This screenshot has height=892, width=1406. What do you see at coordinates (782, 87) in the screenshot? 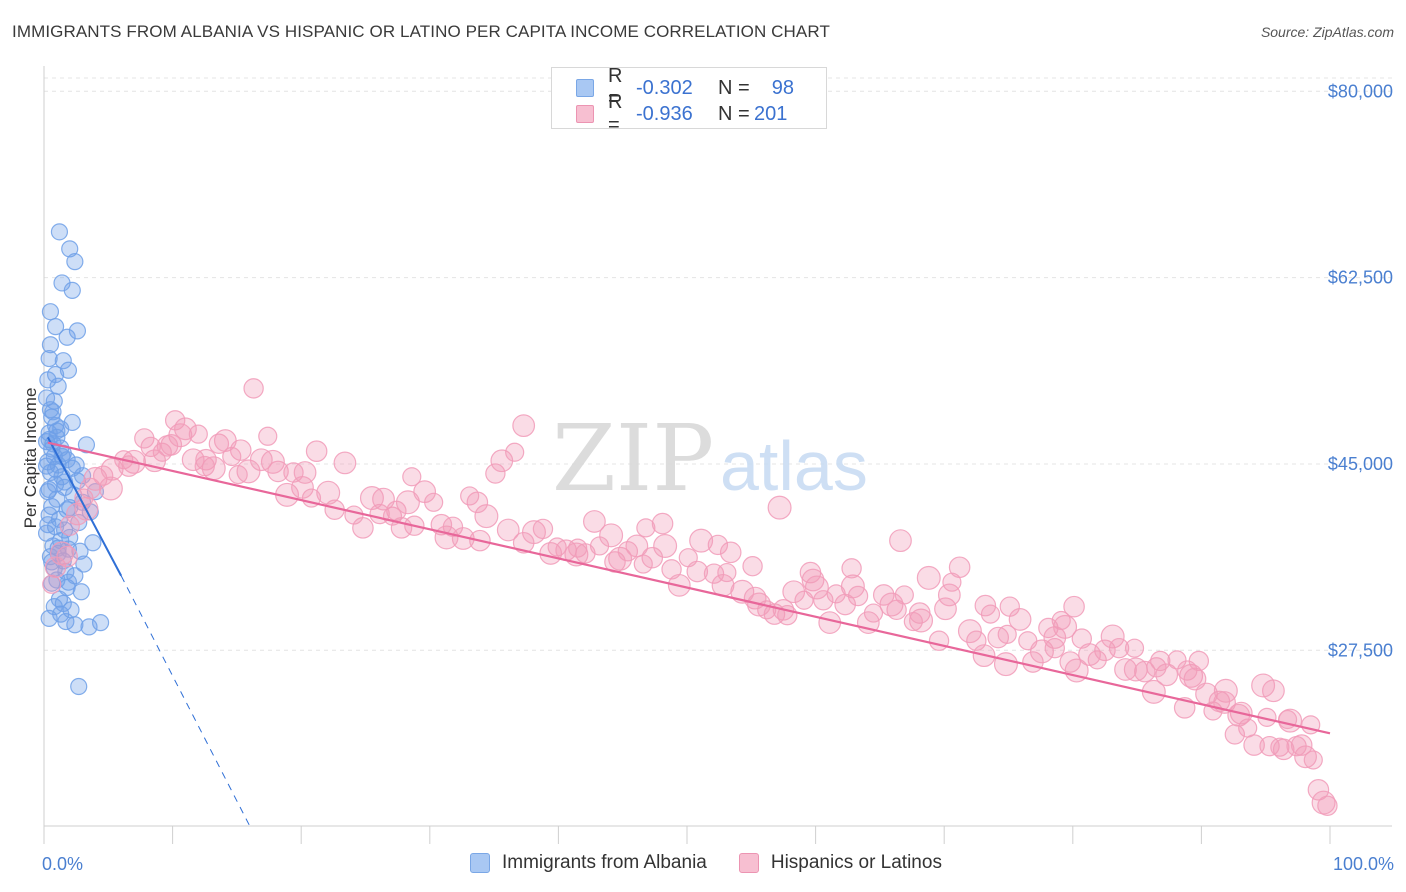
I see `n-value: 98` at bounding box center [782, 87].